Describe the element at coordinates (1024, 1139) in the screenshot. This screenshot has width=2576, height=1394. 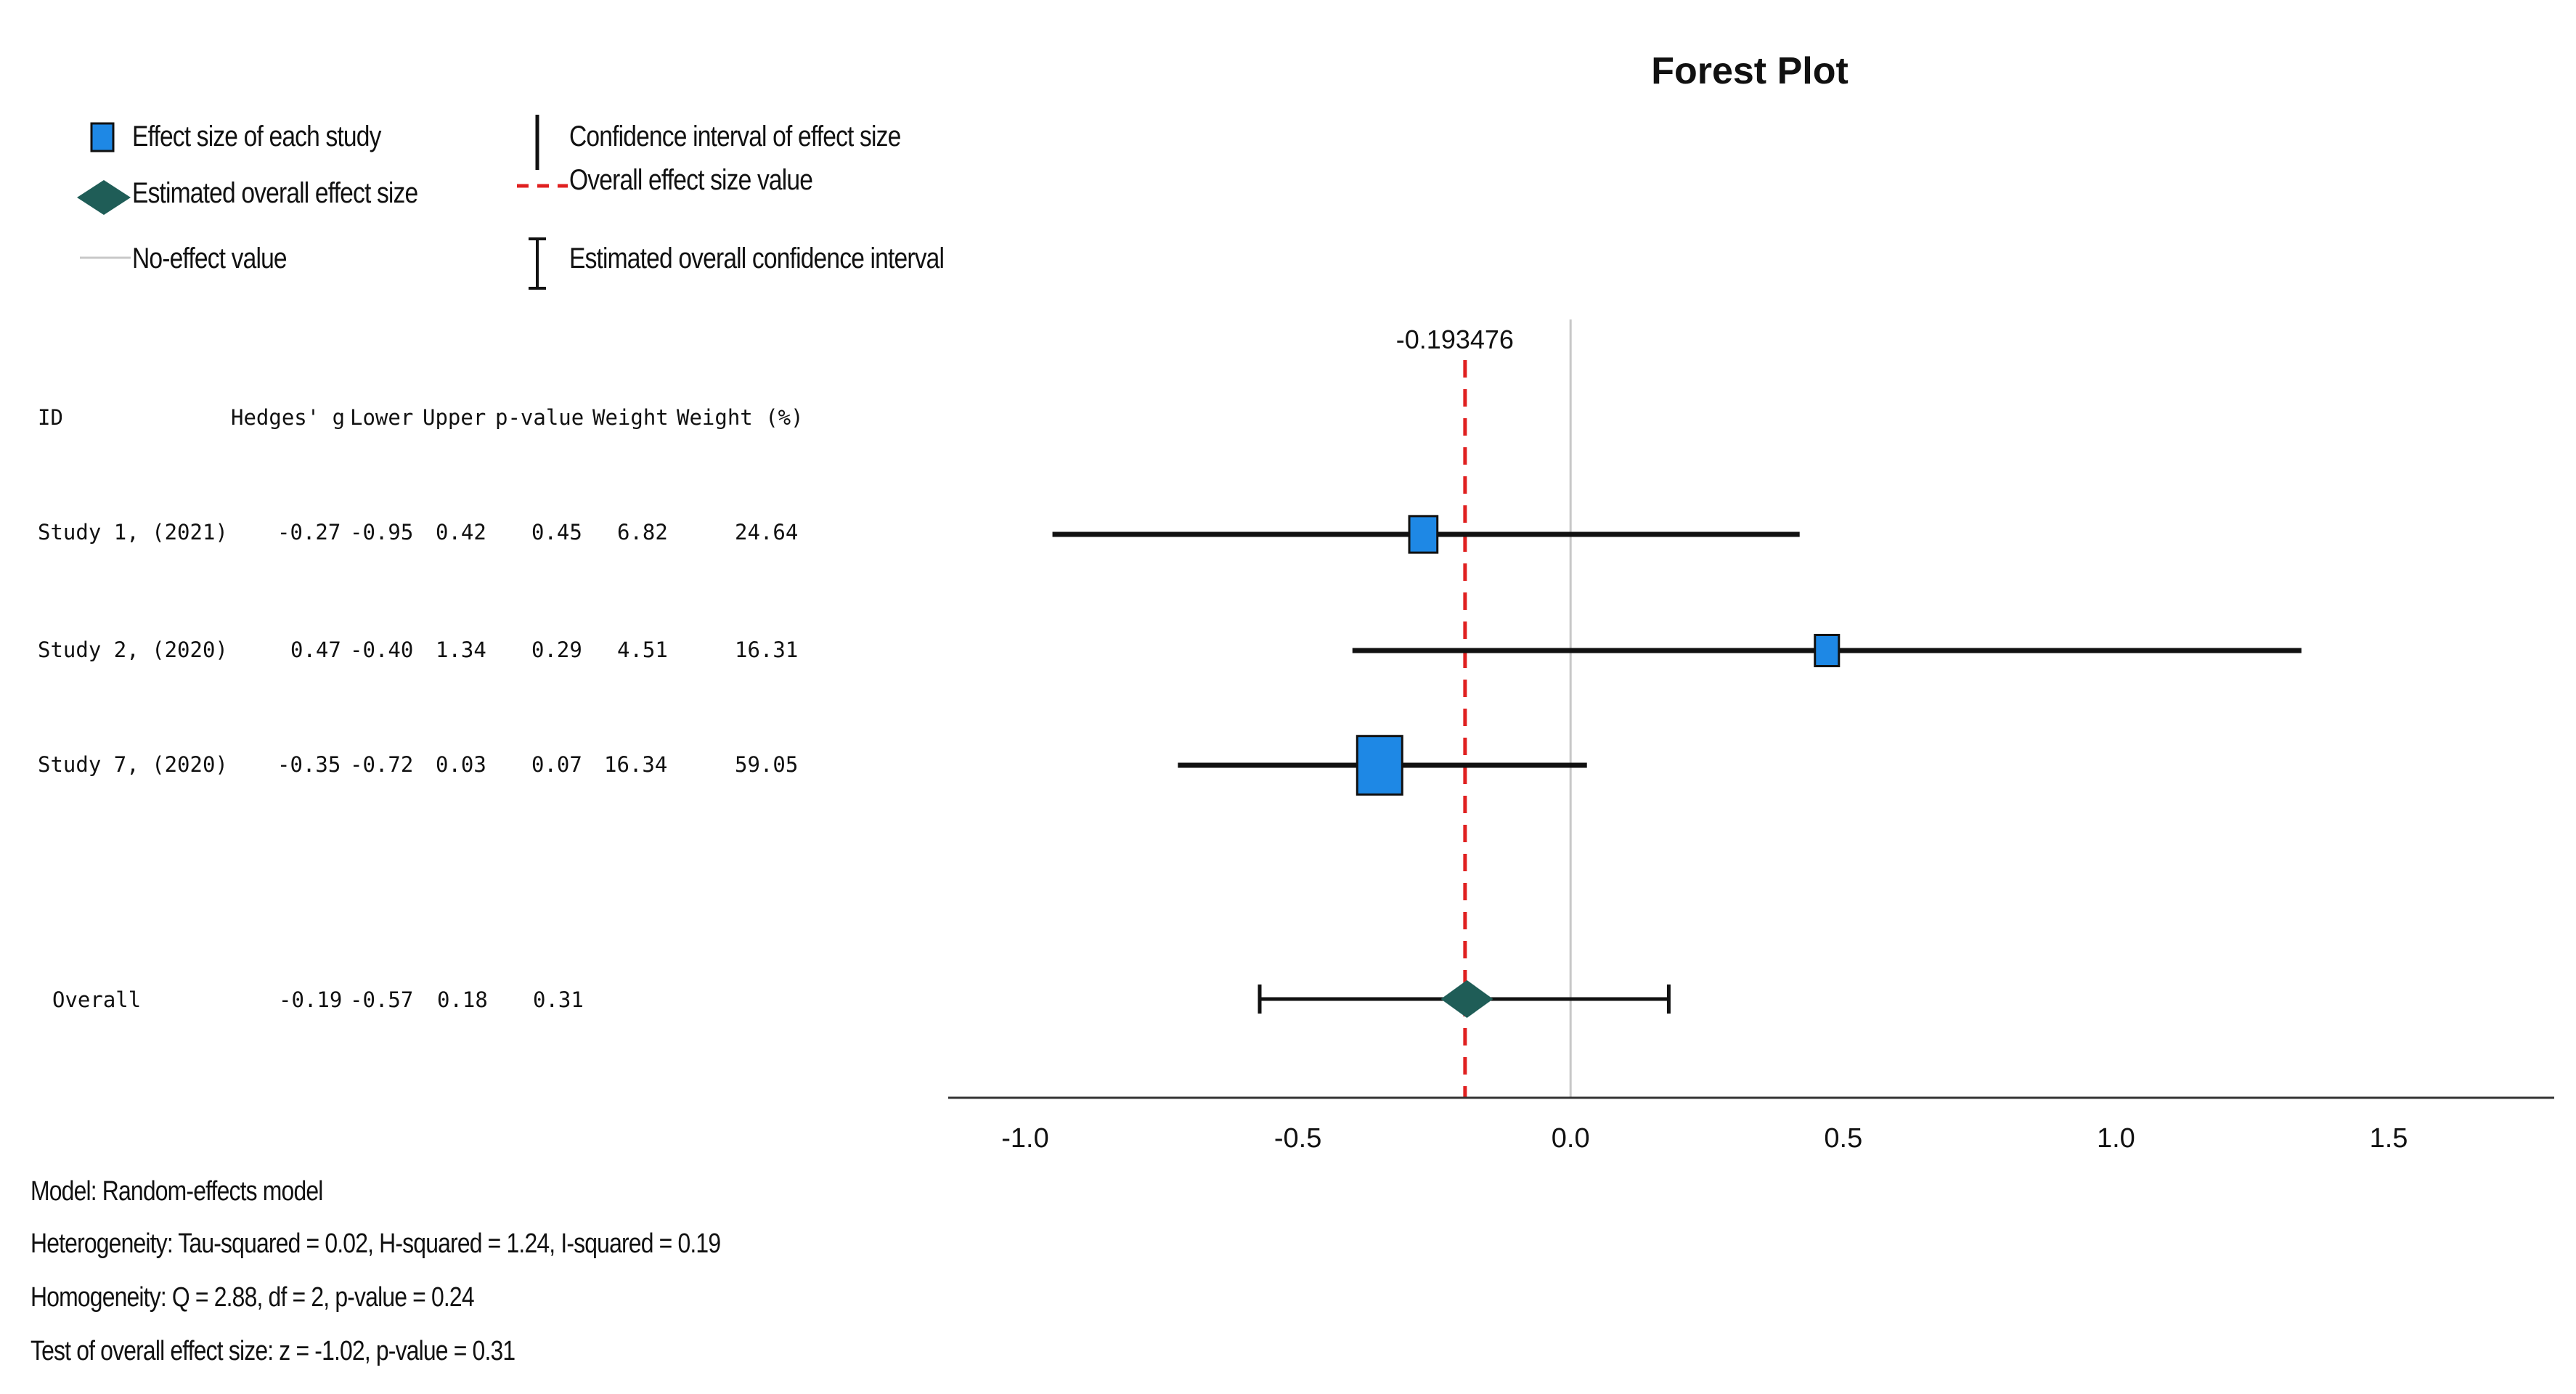
I see `x-tick-label: -1.0` at that location.